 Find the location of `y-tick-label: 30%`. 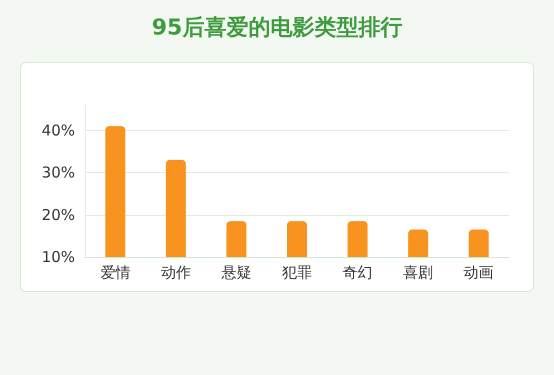

y-tick-label: 30% is located at coordinates (58, 173).